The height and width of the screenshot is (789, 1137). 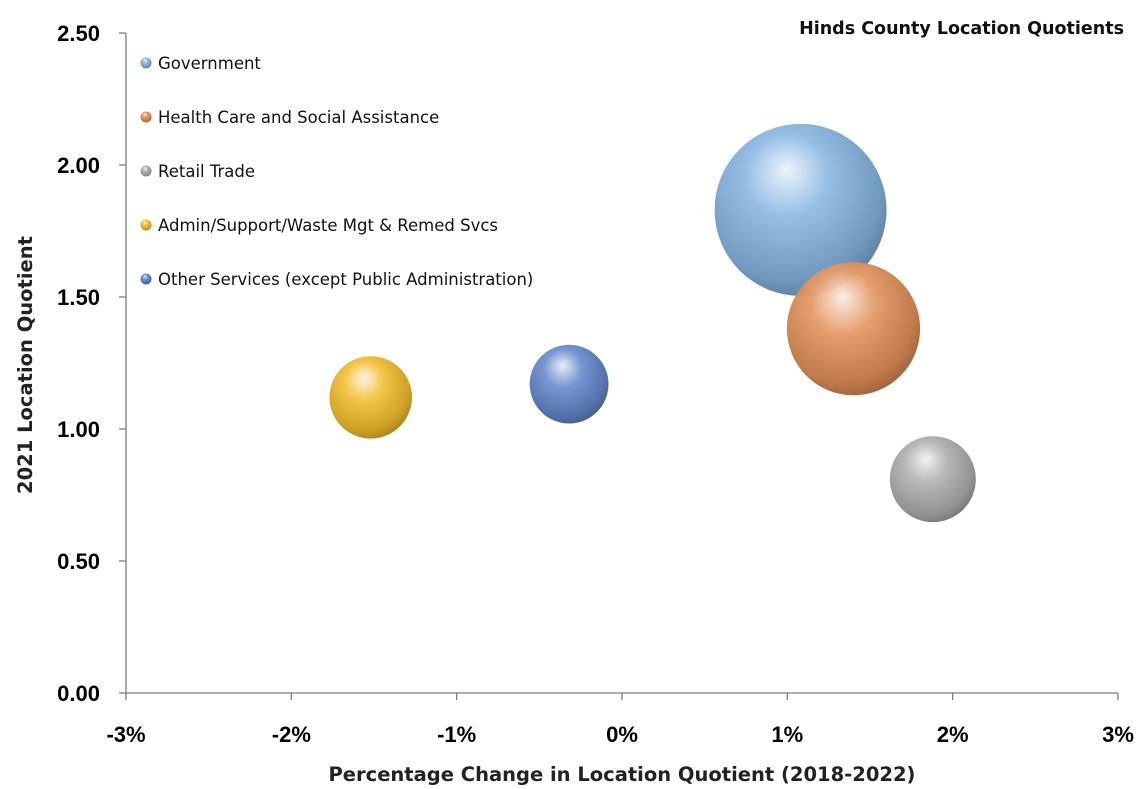 I want to click on chart-title: Hinds County Location Quotients, so click(x=961, y=29).